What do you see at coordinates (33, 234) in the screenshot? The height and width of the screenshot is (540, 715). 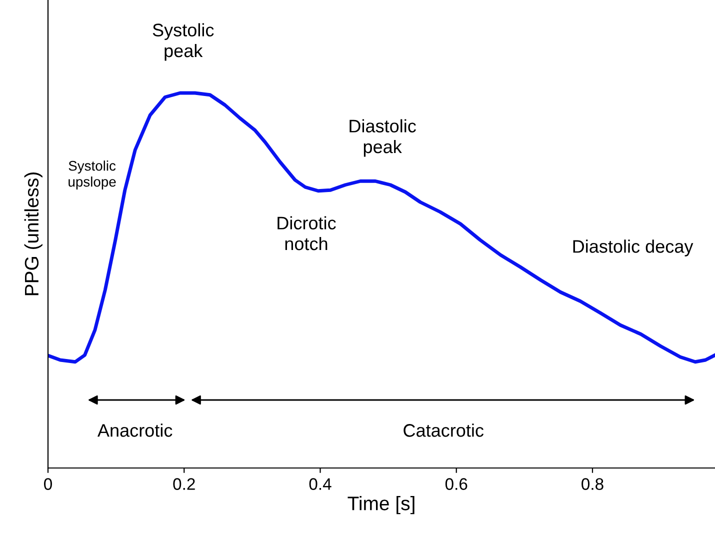 I see `y-axis-title: PPG (unitless)` at bounding box center [33, 234].